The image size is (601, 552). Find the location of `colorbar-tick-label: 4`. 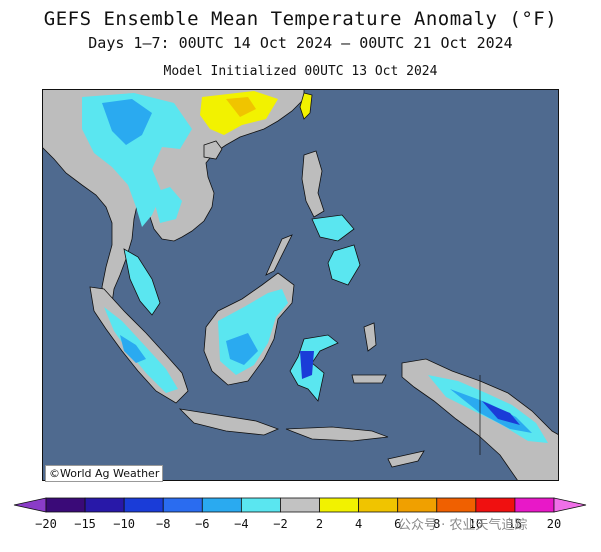

colorbar-tick-label: 4 is located at coordinates (358, 524).